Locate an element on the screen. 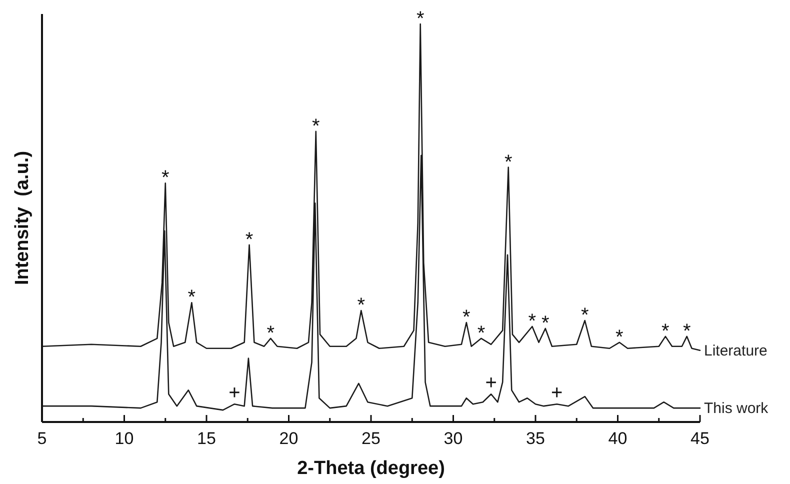 The image size is (790, 484). series-label: This work is located at coordinates (736, 409).